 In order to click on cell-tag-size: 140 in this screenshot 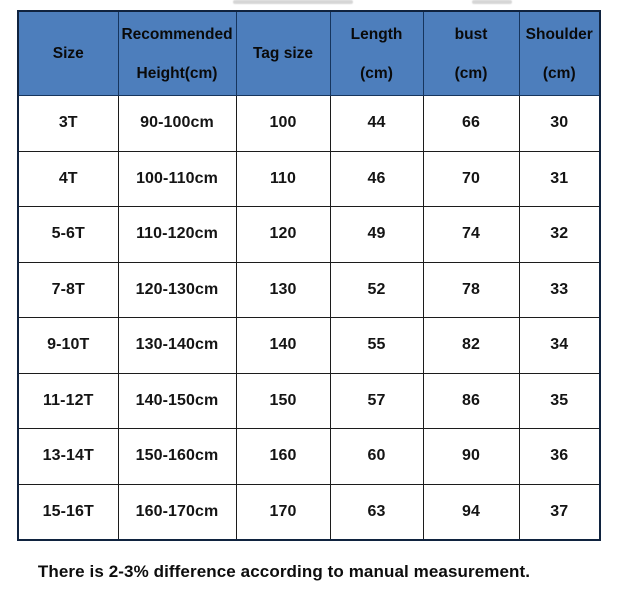, I will do `click(283, 345)`.